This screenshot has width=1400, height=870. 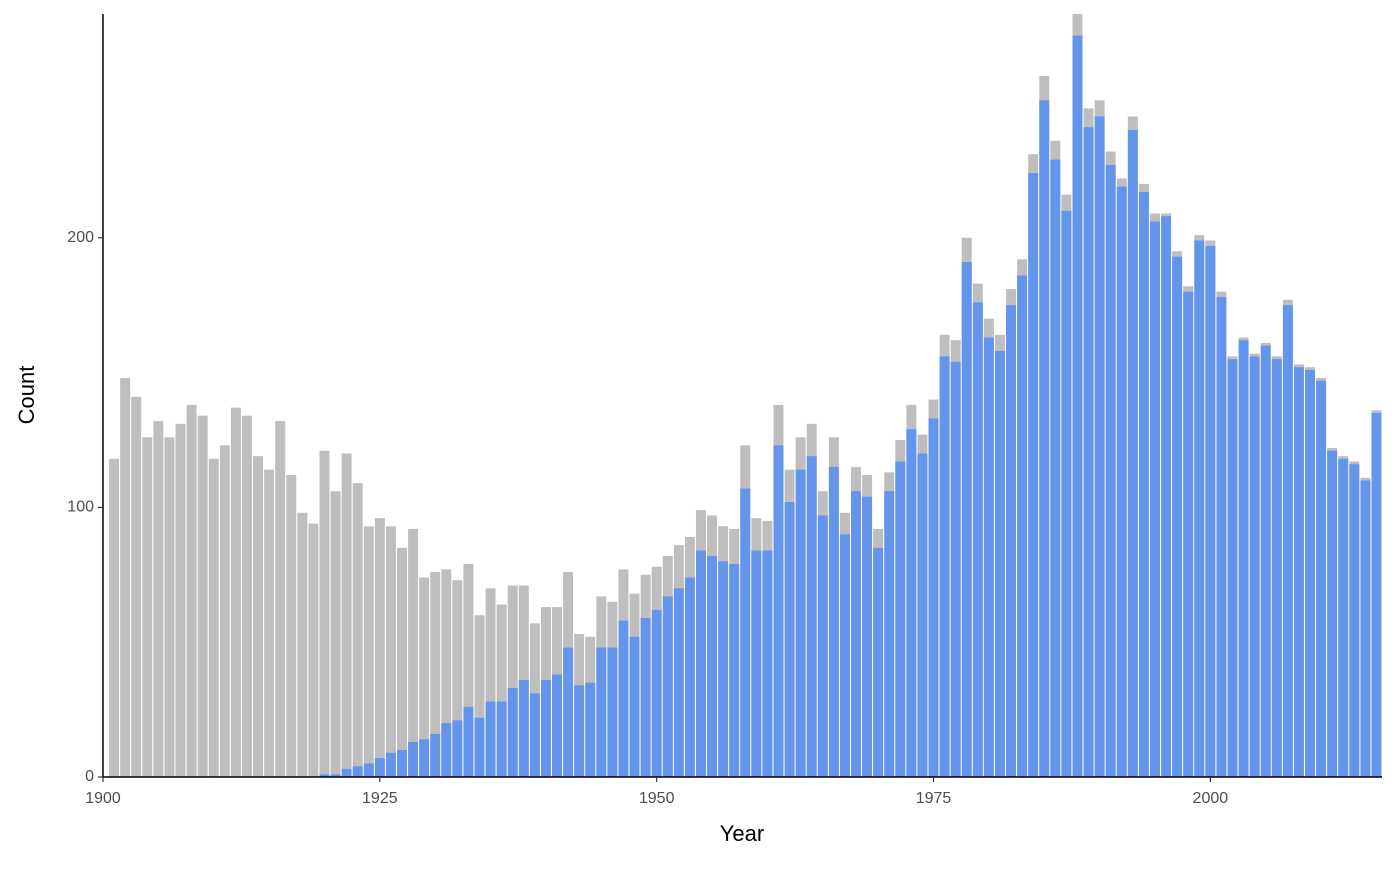 I want to click on x-tick-label: 1900, so click(x=103, y=798).